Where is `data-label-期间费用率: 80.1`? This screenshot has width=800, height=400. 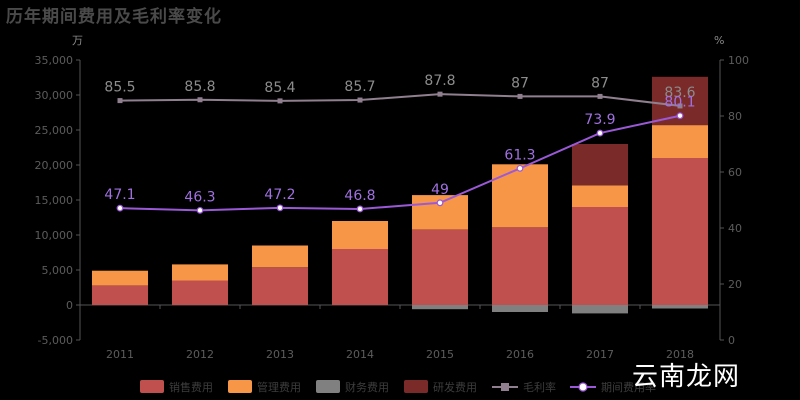 data-label-期间费用率: 80.1 is located at coordinates (679, 103).